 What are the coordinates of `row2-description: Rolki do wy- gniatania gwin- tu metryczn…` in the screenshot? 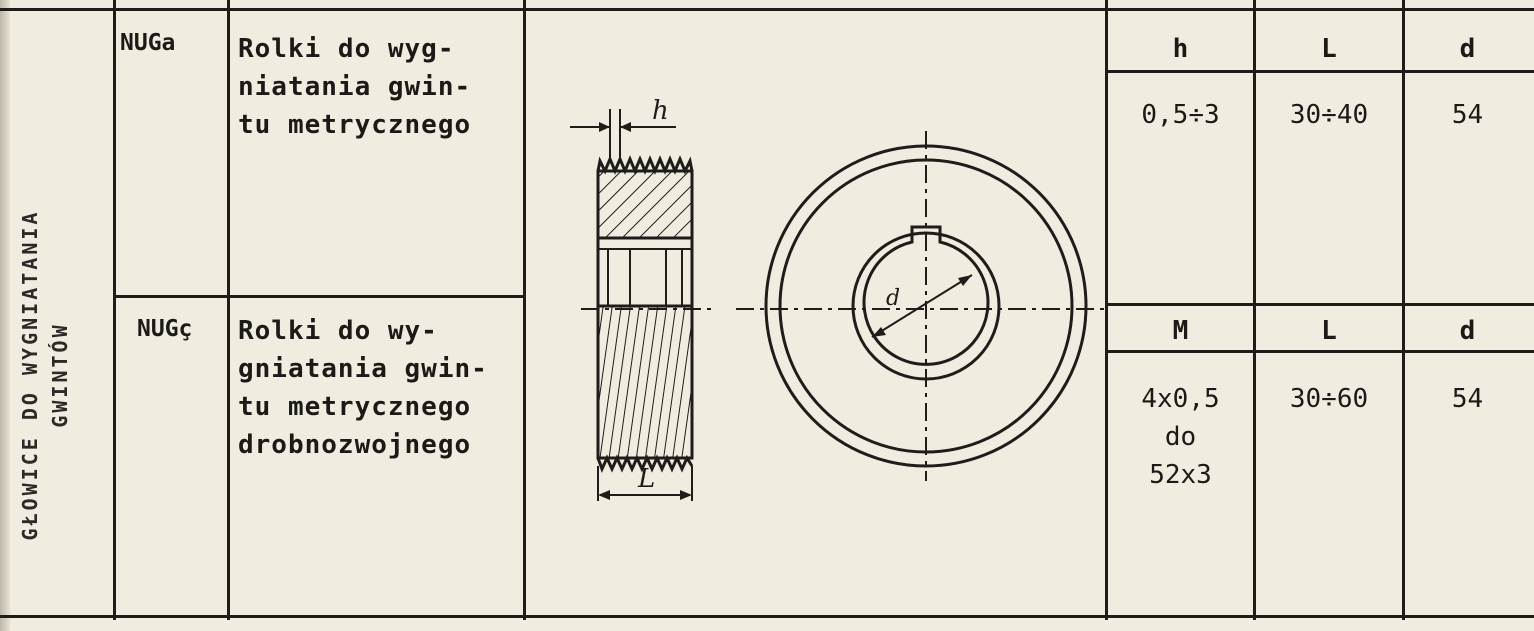 It's located at (363, 388).